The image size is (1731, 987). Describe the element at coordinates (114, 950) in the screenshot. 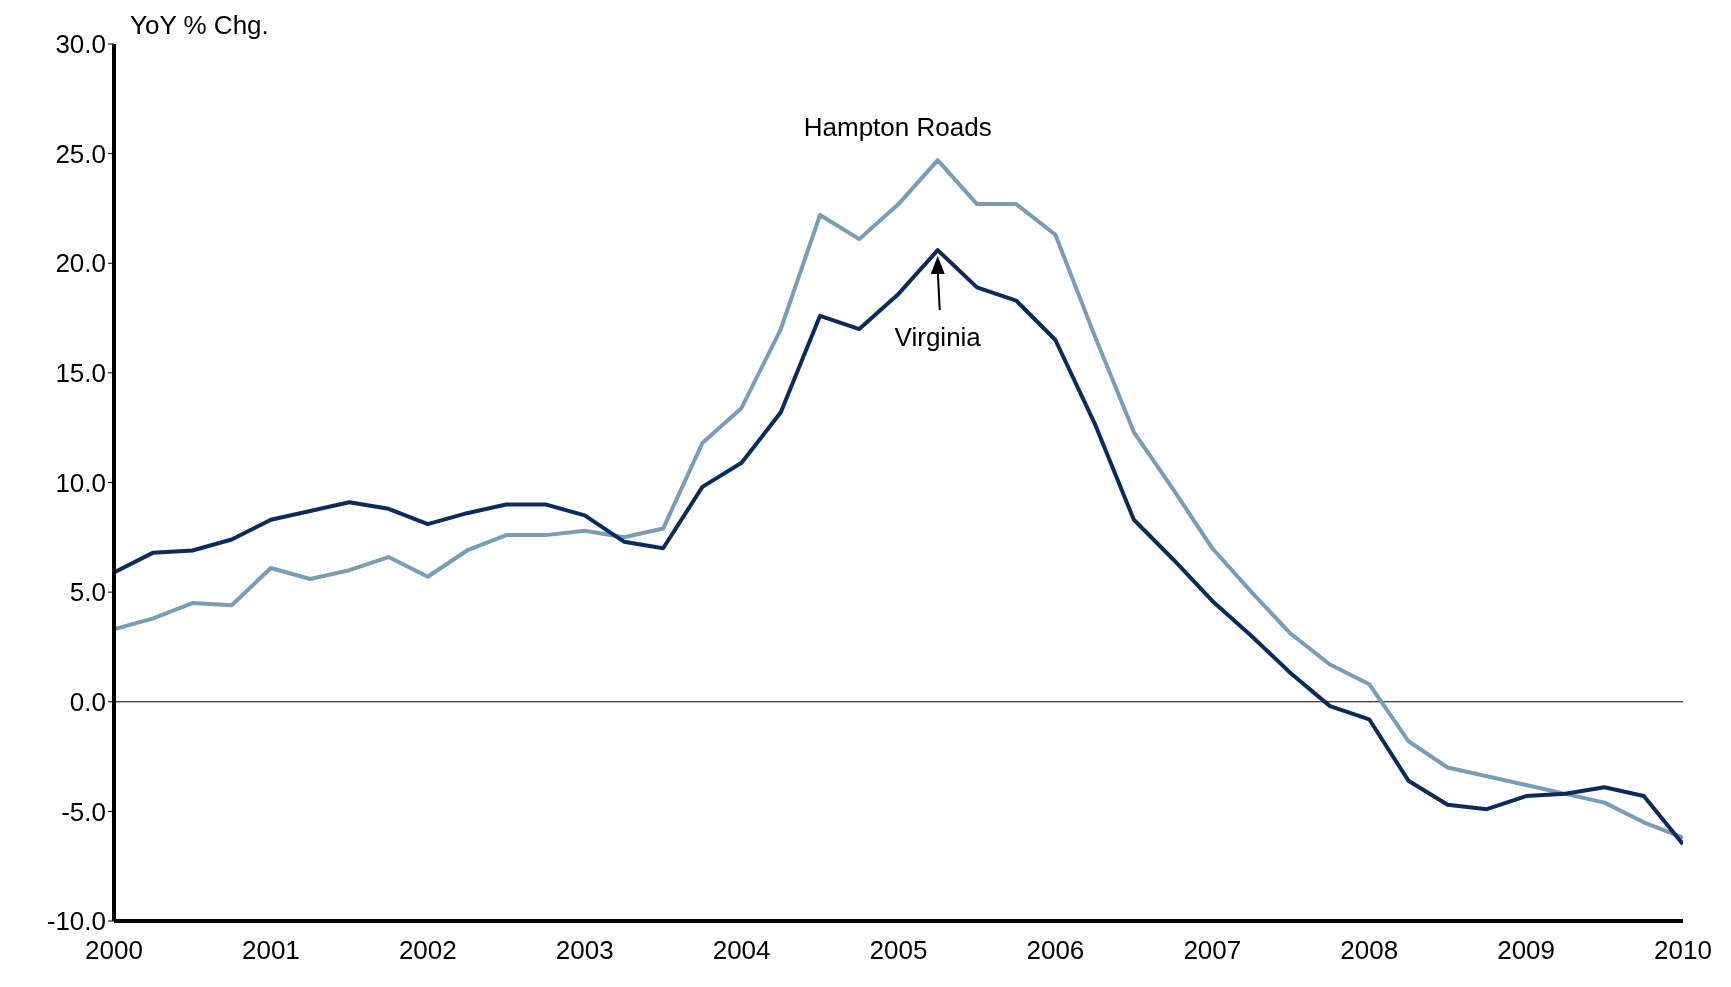

I see `x-tick-label: 2000` at that location.